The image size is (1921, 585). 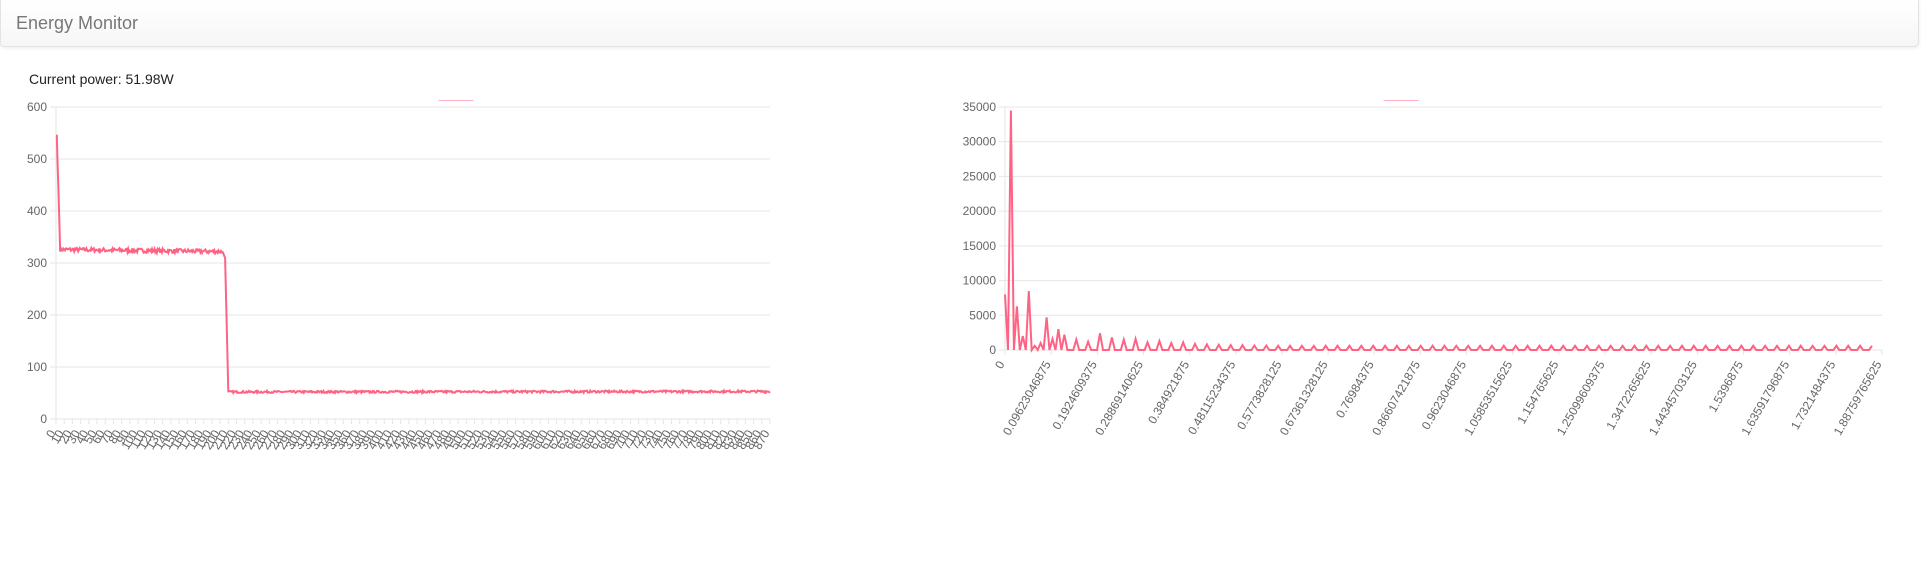 What do you see at coordinates (1858, 398) in the screenshot?
I see `x-tick-label: 1.88759765625` at bounding box center [1858, 398].